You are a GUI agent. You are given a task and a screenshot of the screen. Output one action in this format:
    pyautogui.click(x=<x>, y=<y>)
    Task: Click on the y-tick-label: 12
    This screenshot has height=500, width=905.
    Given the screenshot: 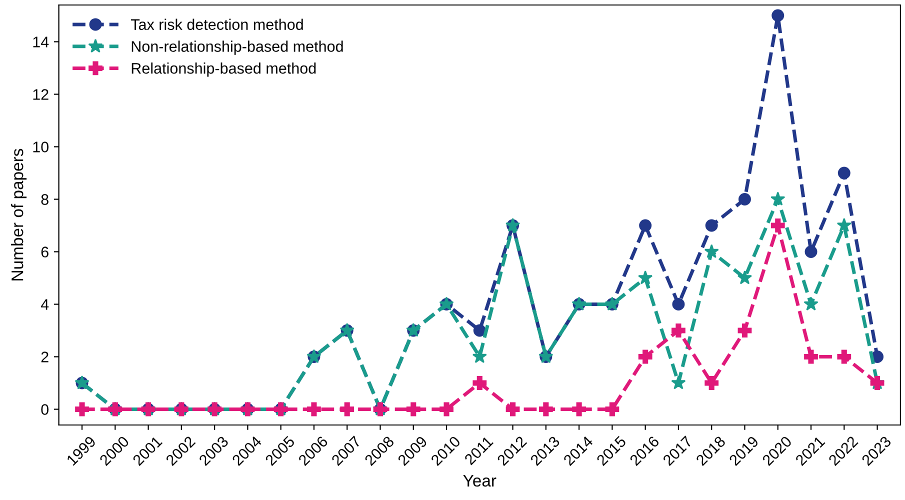 What is the action you would take?
    pyautogui.click(x=40, y=94)
    